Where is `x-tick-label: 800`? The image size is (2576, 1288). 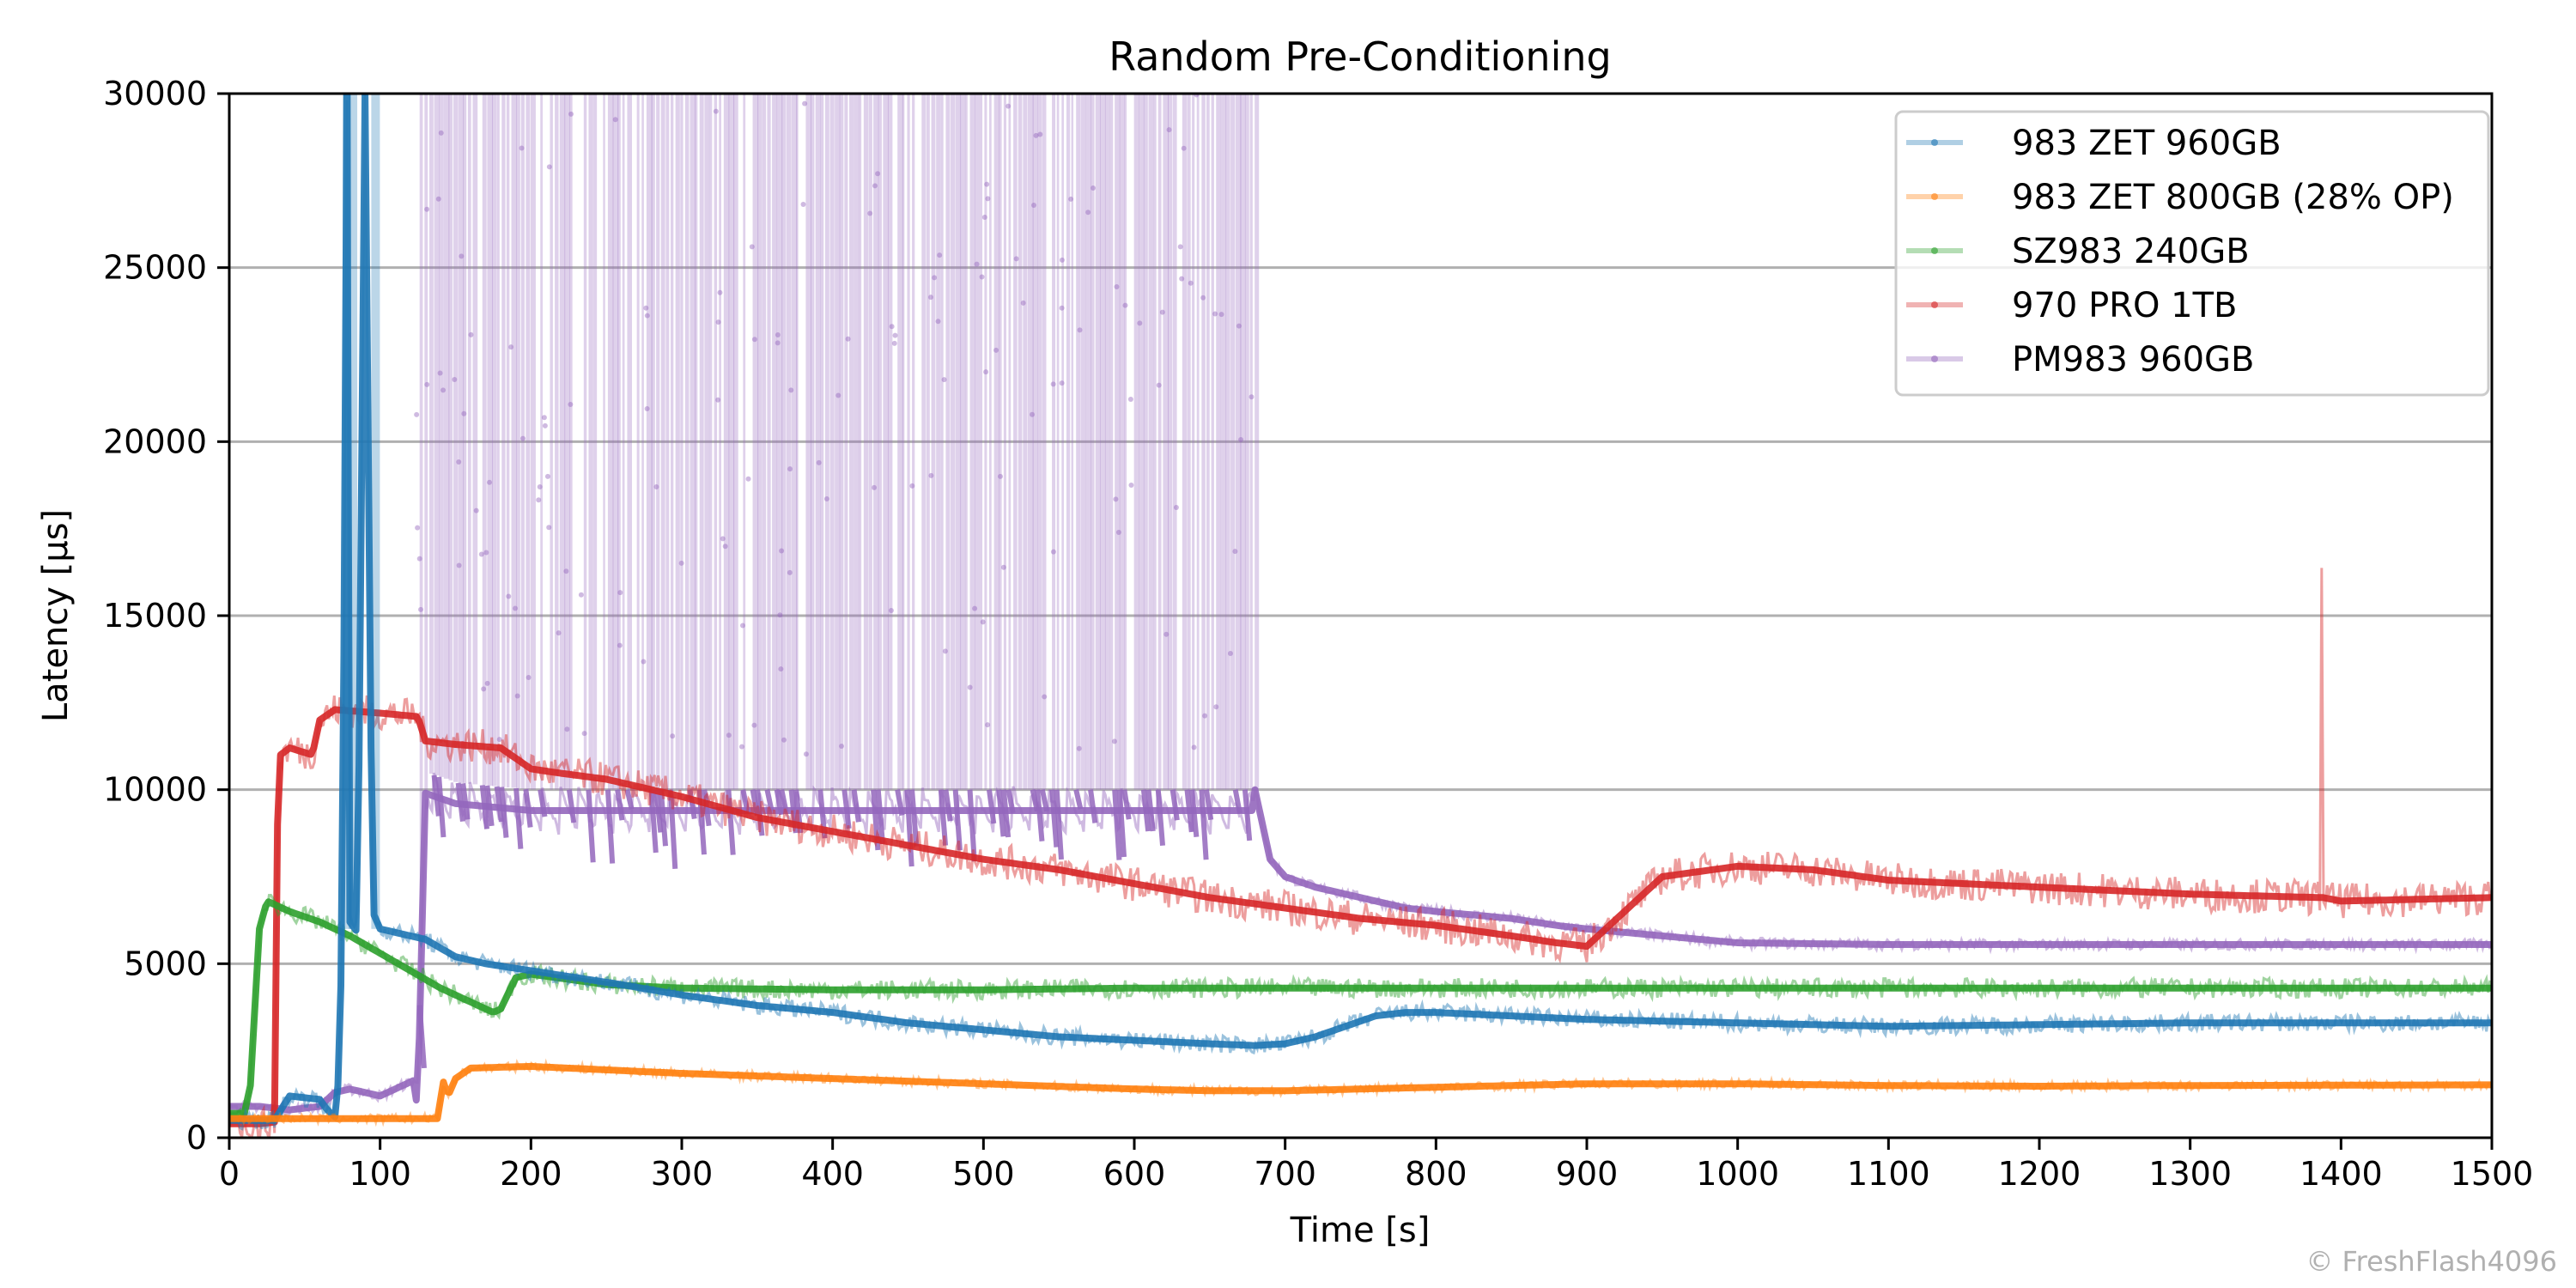
x-tick-label: 800 is located at coordinates (1436, 1174).